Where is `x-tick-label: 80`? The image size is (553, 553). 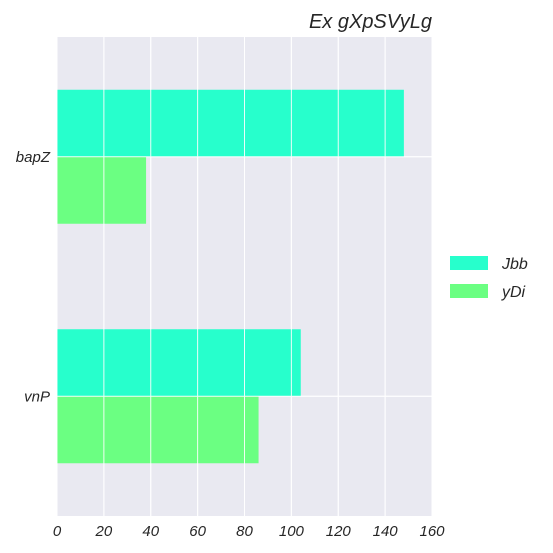 x-tick-label: 80 is located at coordinates (244, 531).